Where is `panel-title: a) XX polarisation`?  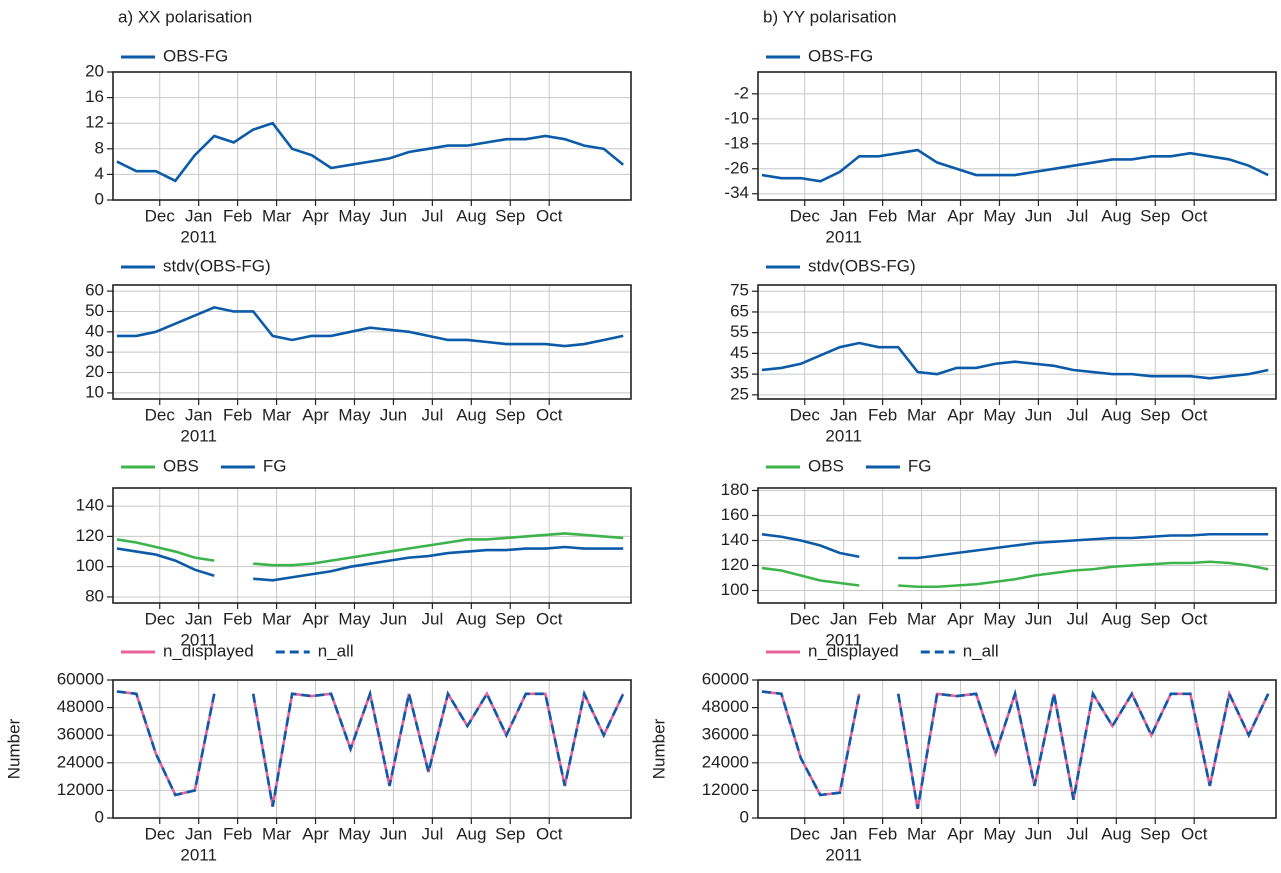 panel-title: a) XX polarisation is located at coordinates (185, 16).